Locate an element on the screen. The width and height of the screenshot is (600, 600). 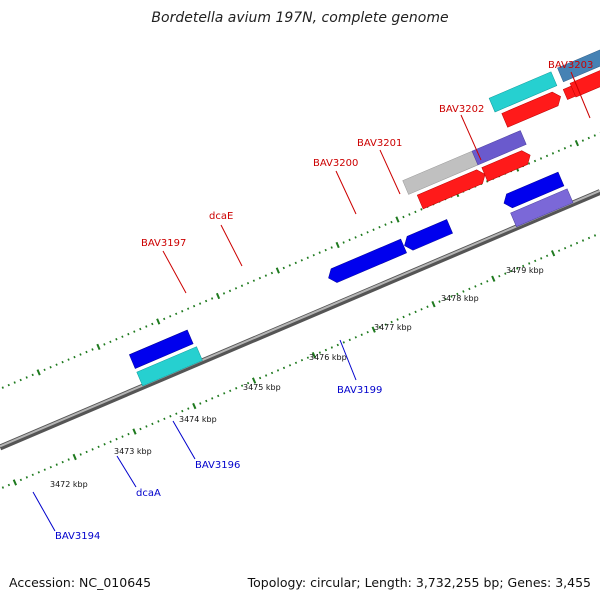
label-BAV3200: BAV3200 is located at coordinates (335, 163).